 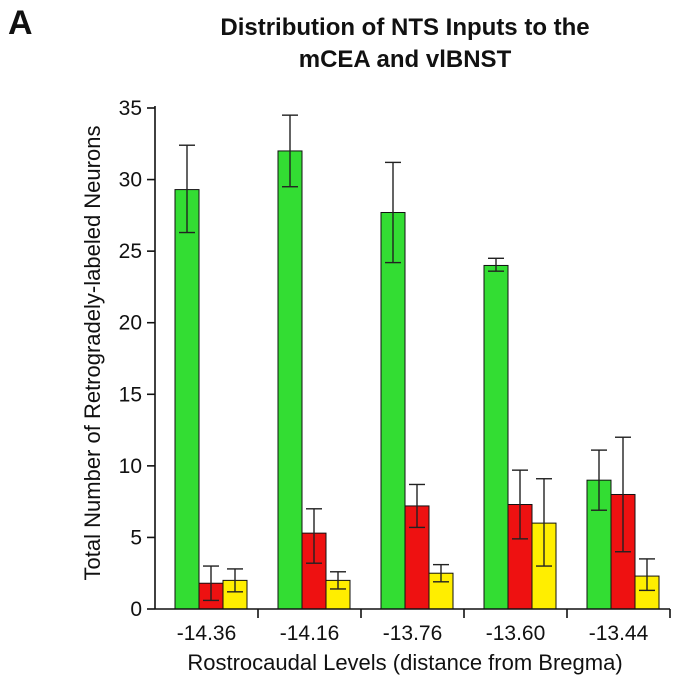 What do you see at coordinates (20, 23) in the screenshot?
I see `panel-label: A` at bounding box center [20, 23].